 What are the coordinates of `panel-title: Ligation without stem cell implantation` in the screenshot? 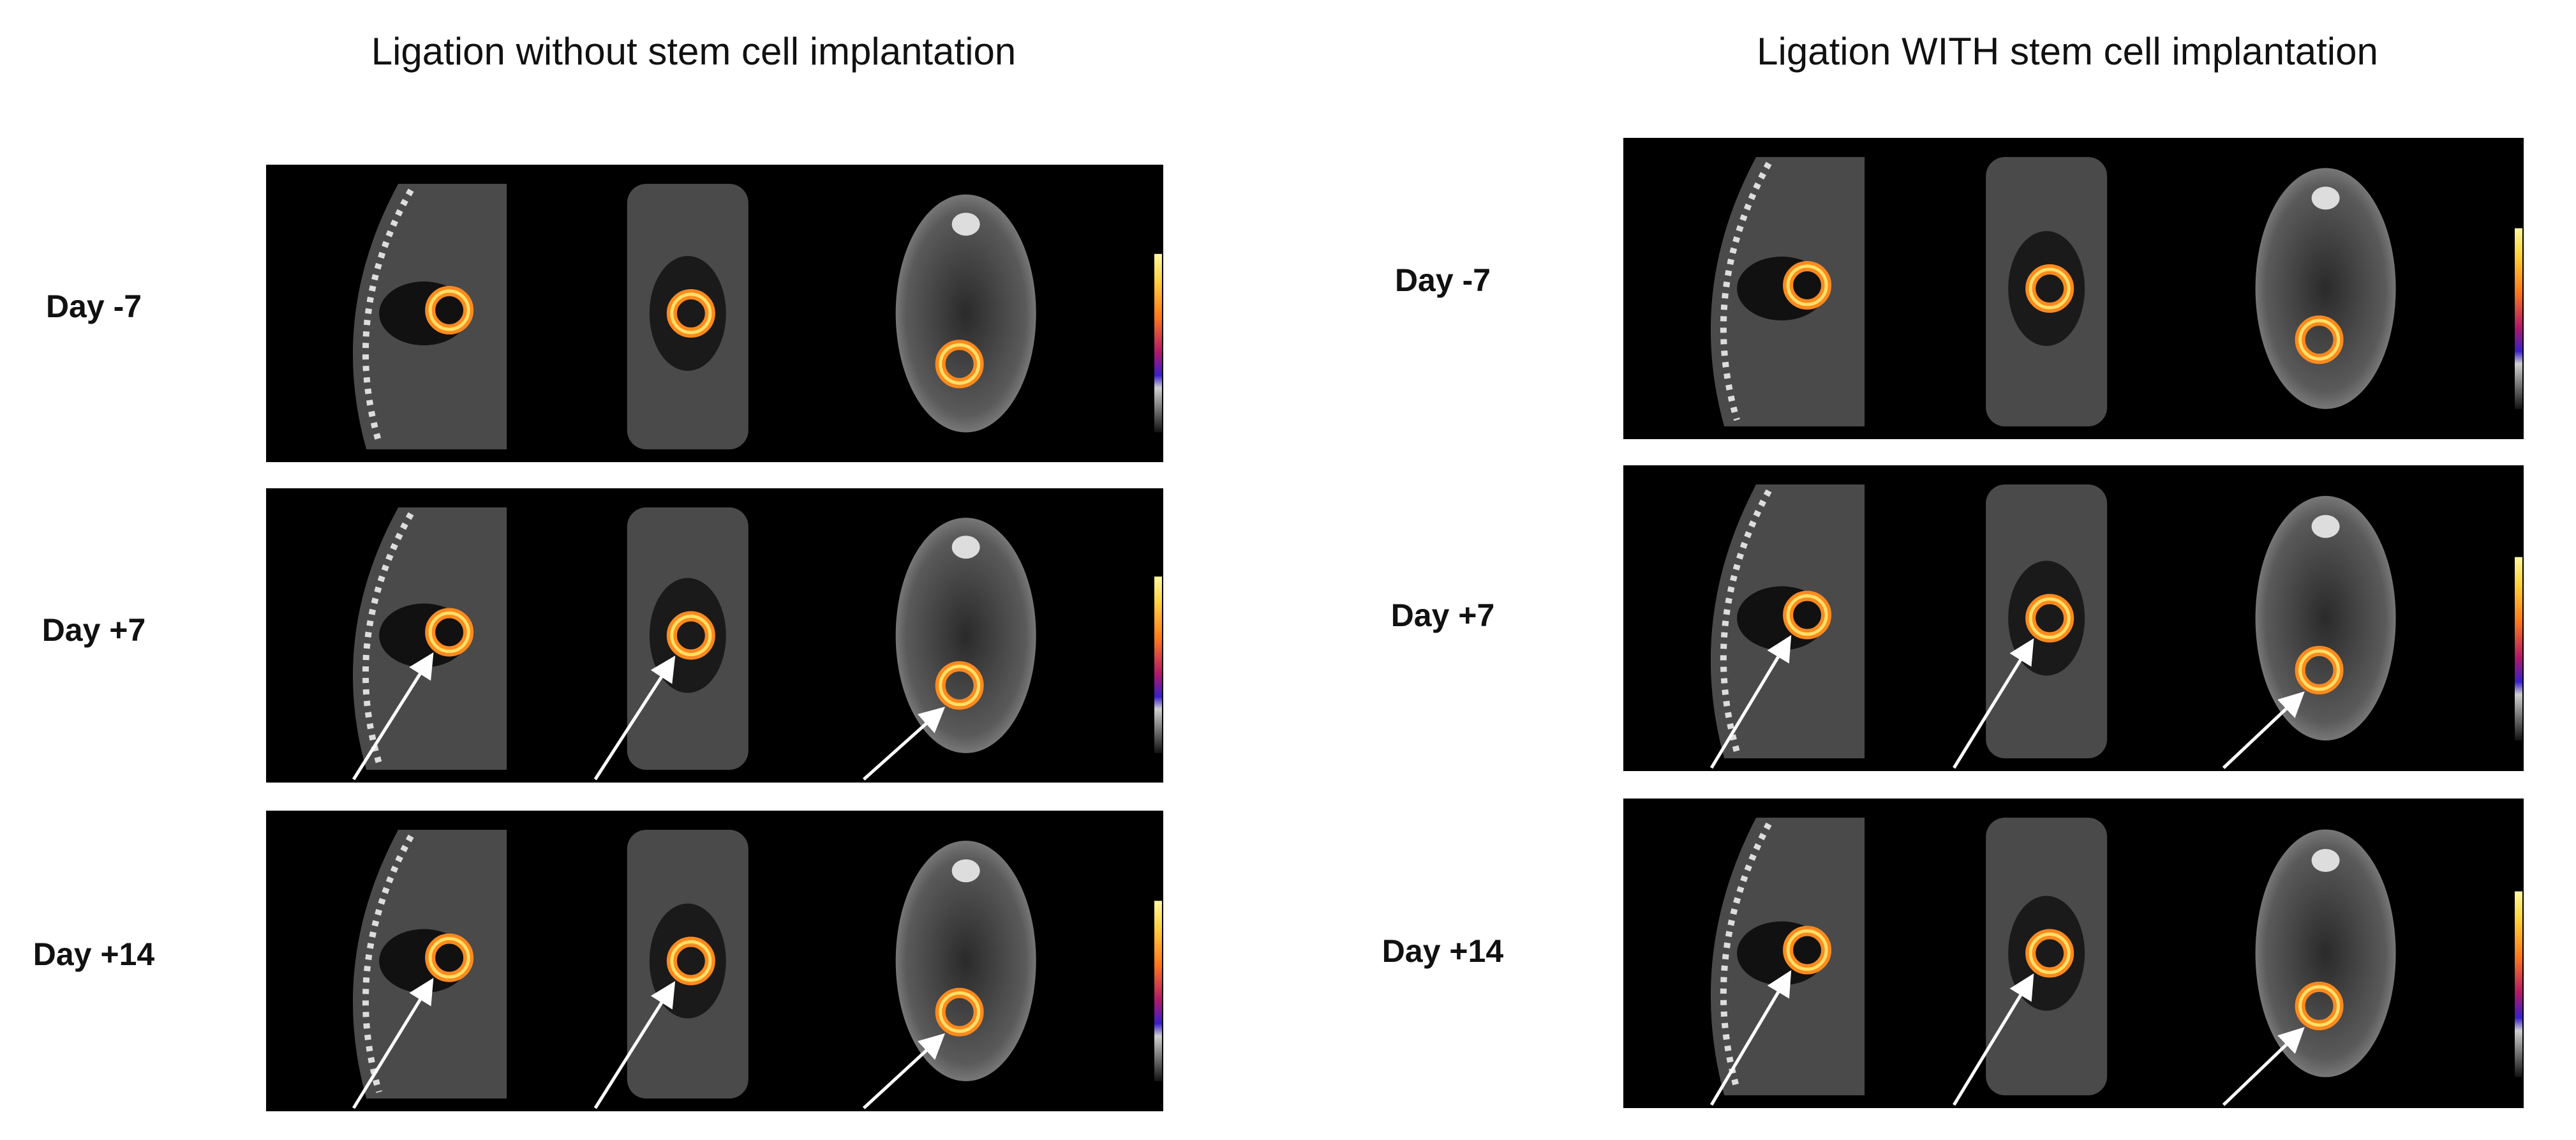 It's located at (693, 52).